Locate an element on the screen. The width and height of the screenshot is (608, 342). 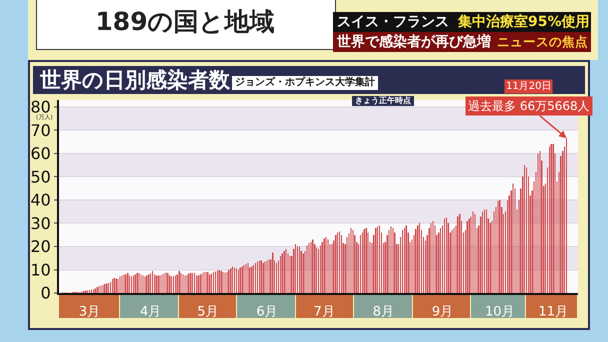
text: スイス・フランス is located at coordinates (393, 22).